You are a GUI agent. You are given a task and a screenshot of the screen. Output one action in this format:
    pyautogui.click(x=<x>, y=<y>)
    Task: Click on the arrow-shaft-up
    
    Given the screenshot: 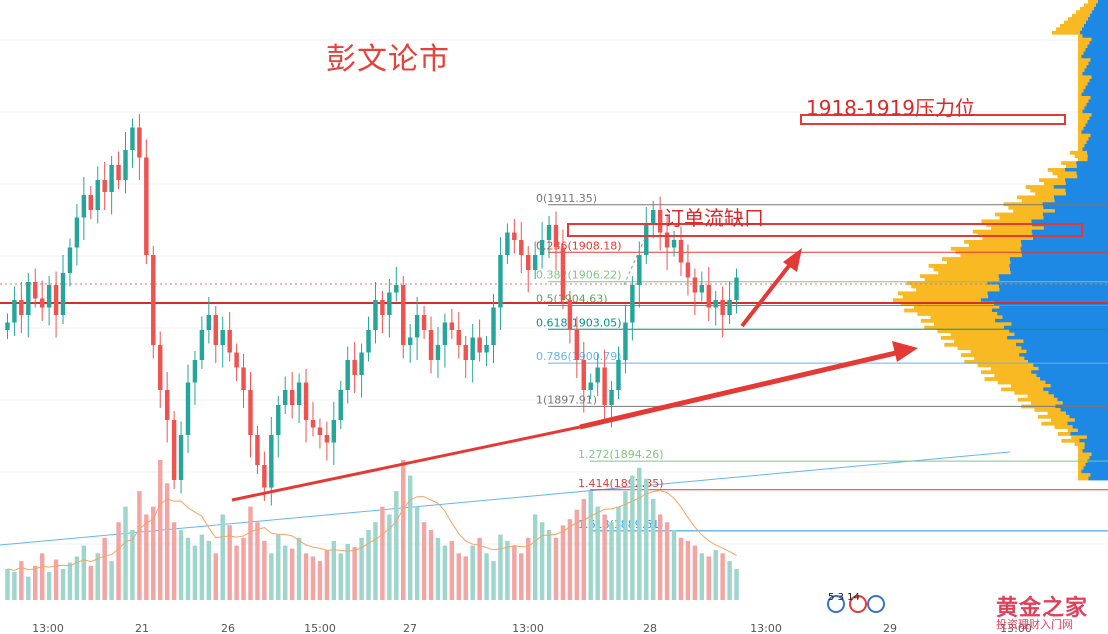 What is the action you would take?
    pyautogui.click(x=767, y=294)
    